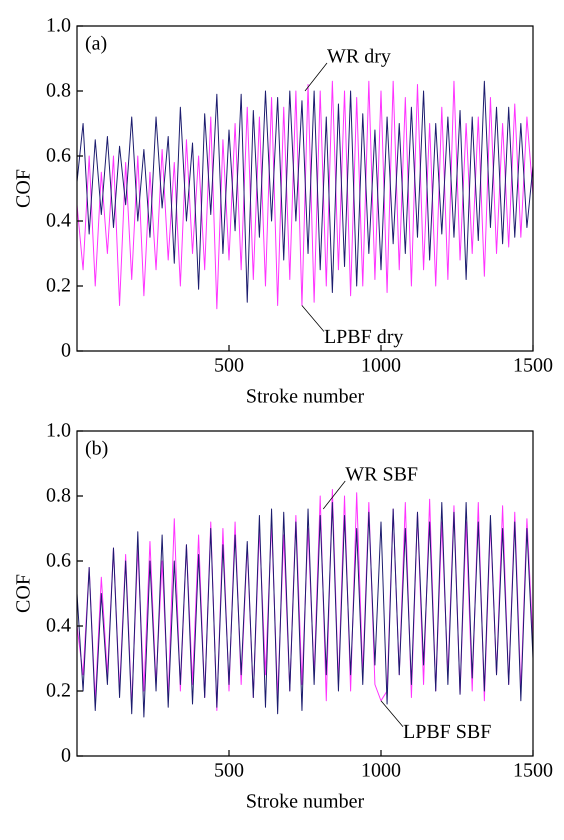 The image size is (564, 840). Describe the element at coordinates (381, 474) in the screenshot. I see `annotation: WR SBF` at that location.